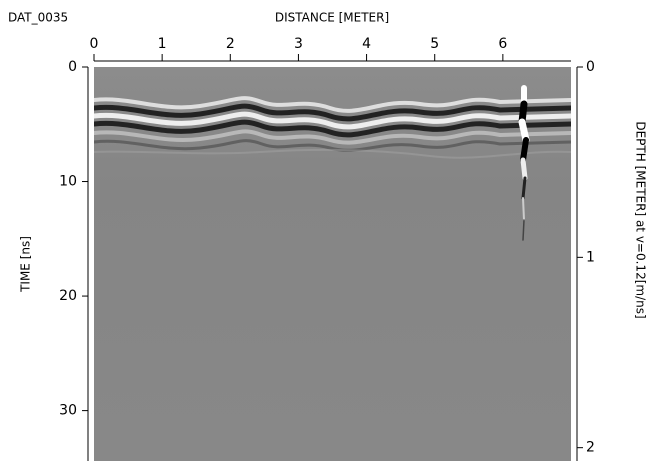 The height and width of the screenshot is (461, 659). I want to click on x-tick-label: 4, so click(366, 44).